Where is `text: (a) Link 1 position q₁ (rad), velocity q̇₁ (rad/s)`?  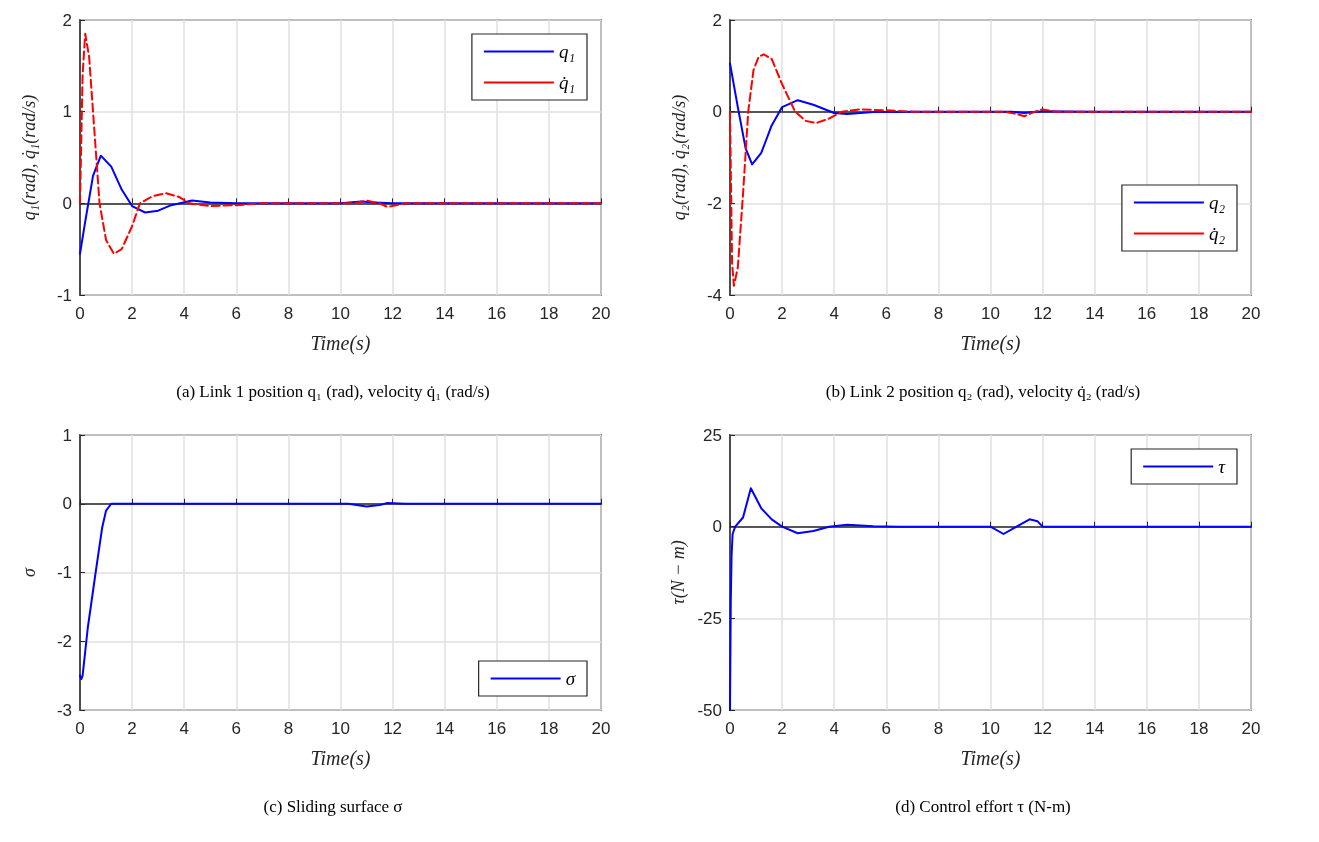
text: (a) Link 1 position q₁ (rad), velocity q̇₁ (rad/s) is located at coordinates (333, 391).